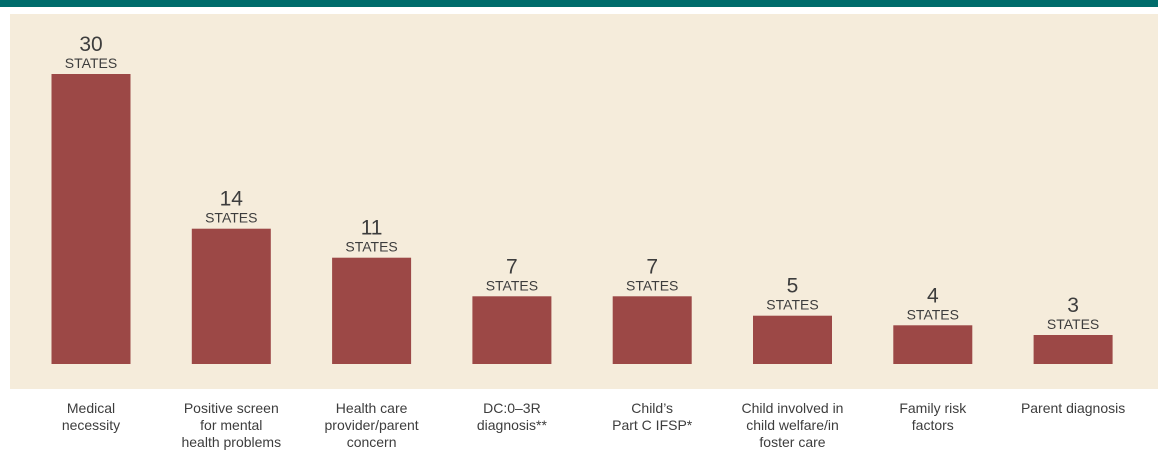  Describe the element at coordinates (579, 3) in the screenshot. I see `header-bar` at that location.